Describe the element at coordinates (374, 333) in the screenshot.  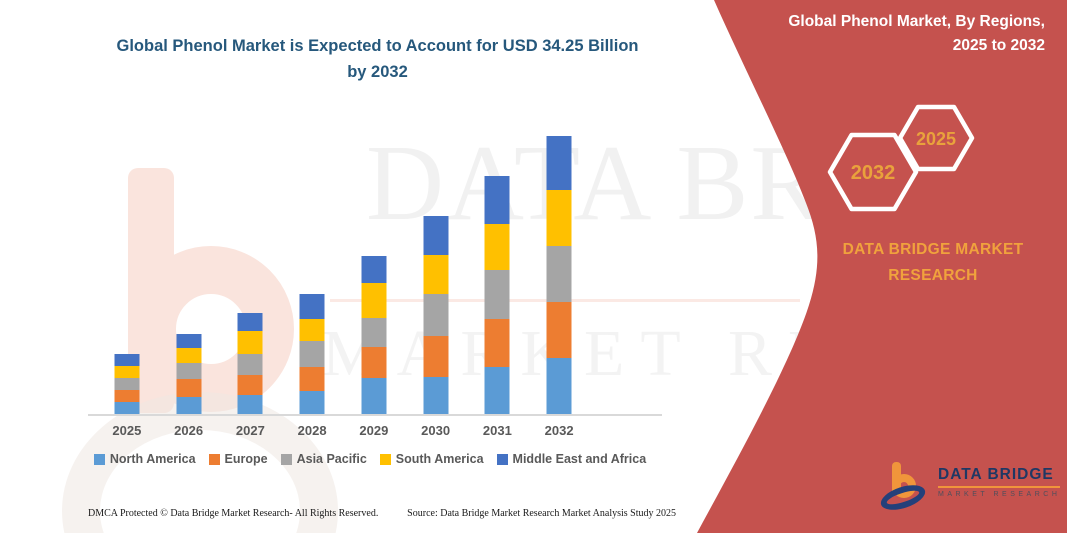
I see `bar-segment-2029-asia-pacific` at that location.